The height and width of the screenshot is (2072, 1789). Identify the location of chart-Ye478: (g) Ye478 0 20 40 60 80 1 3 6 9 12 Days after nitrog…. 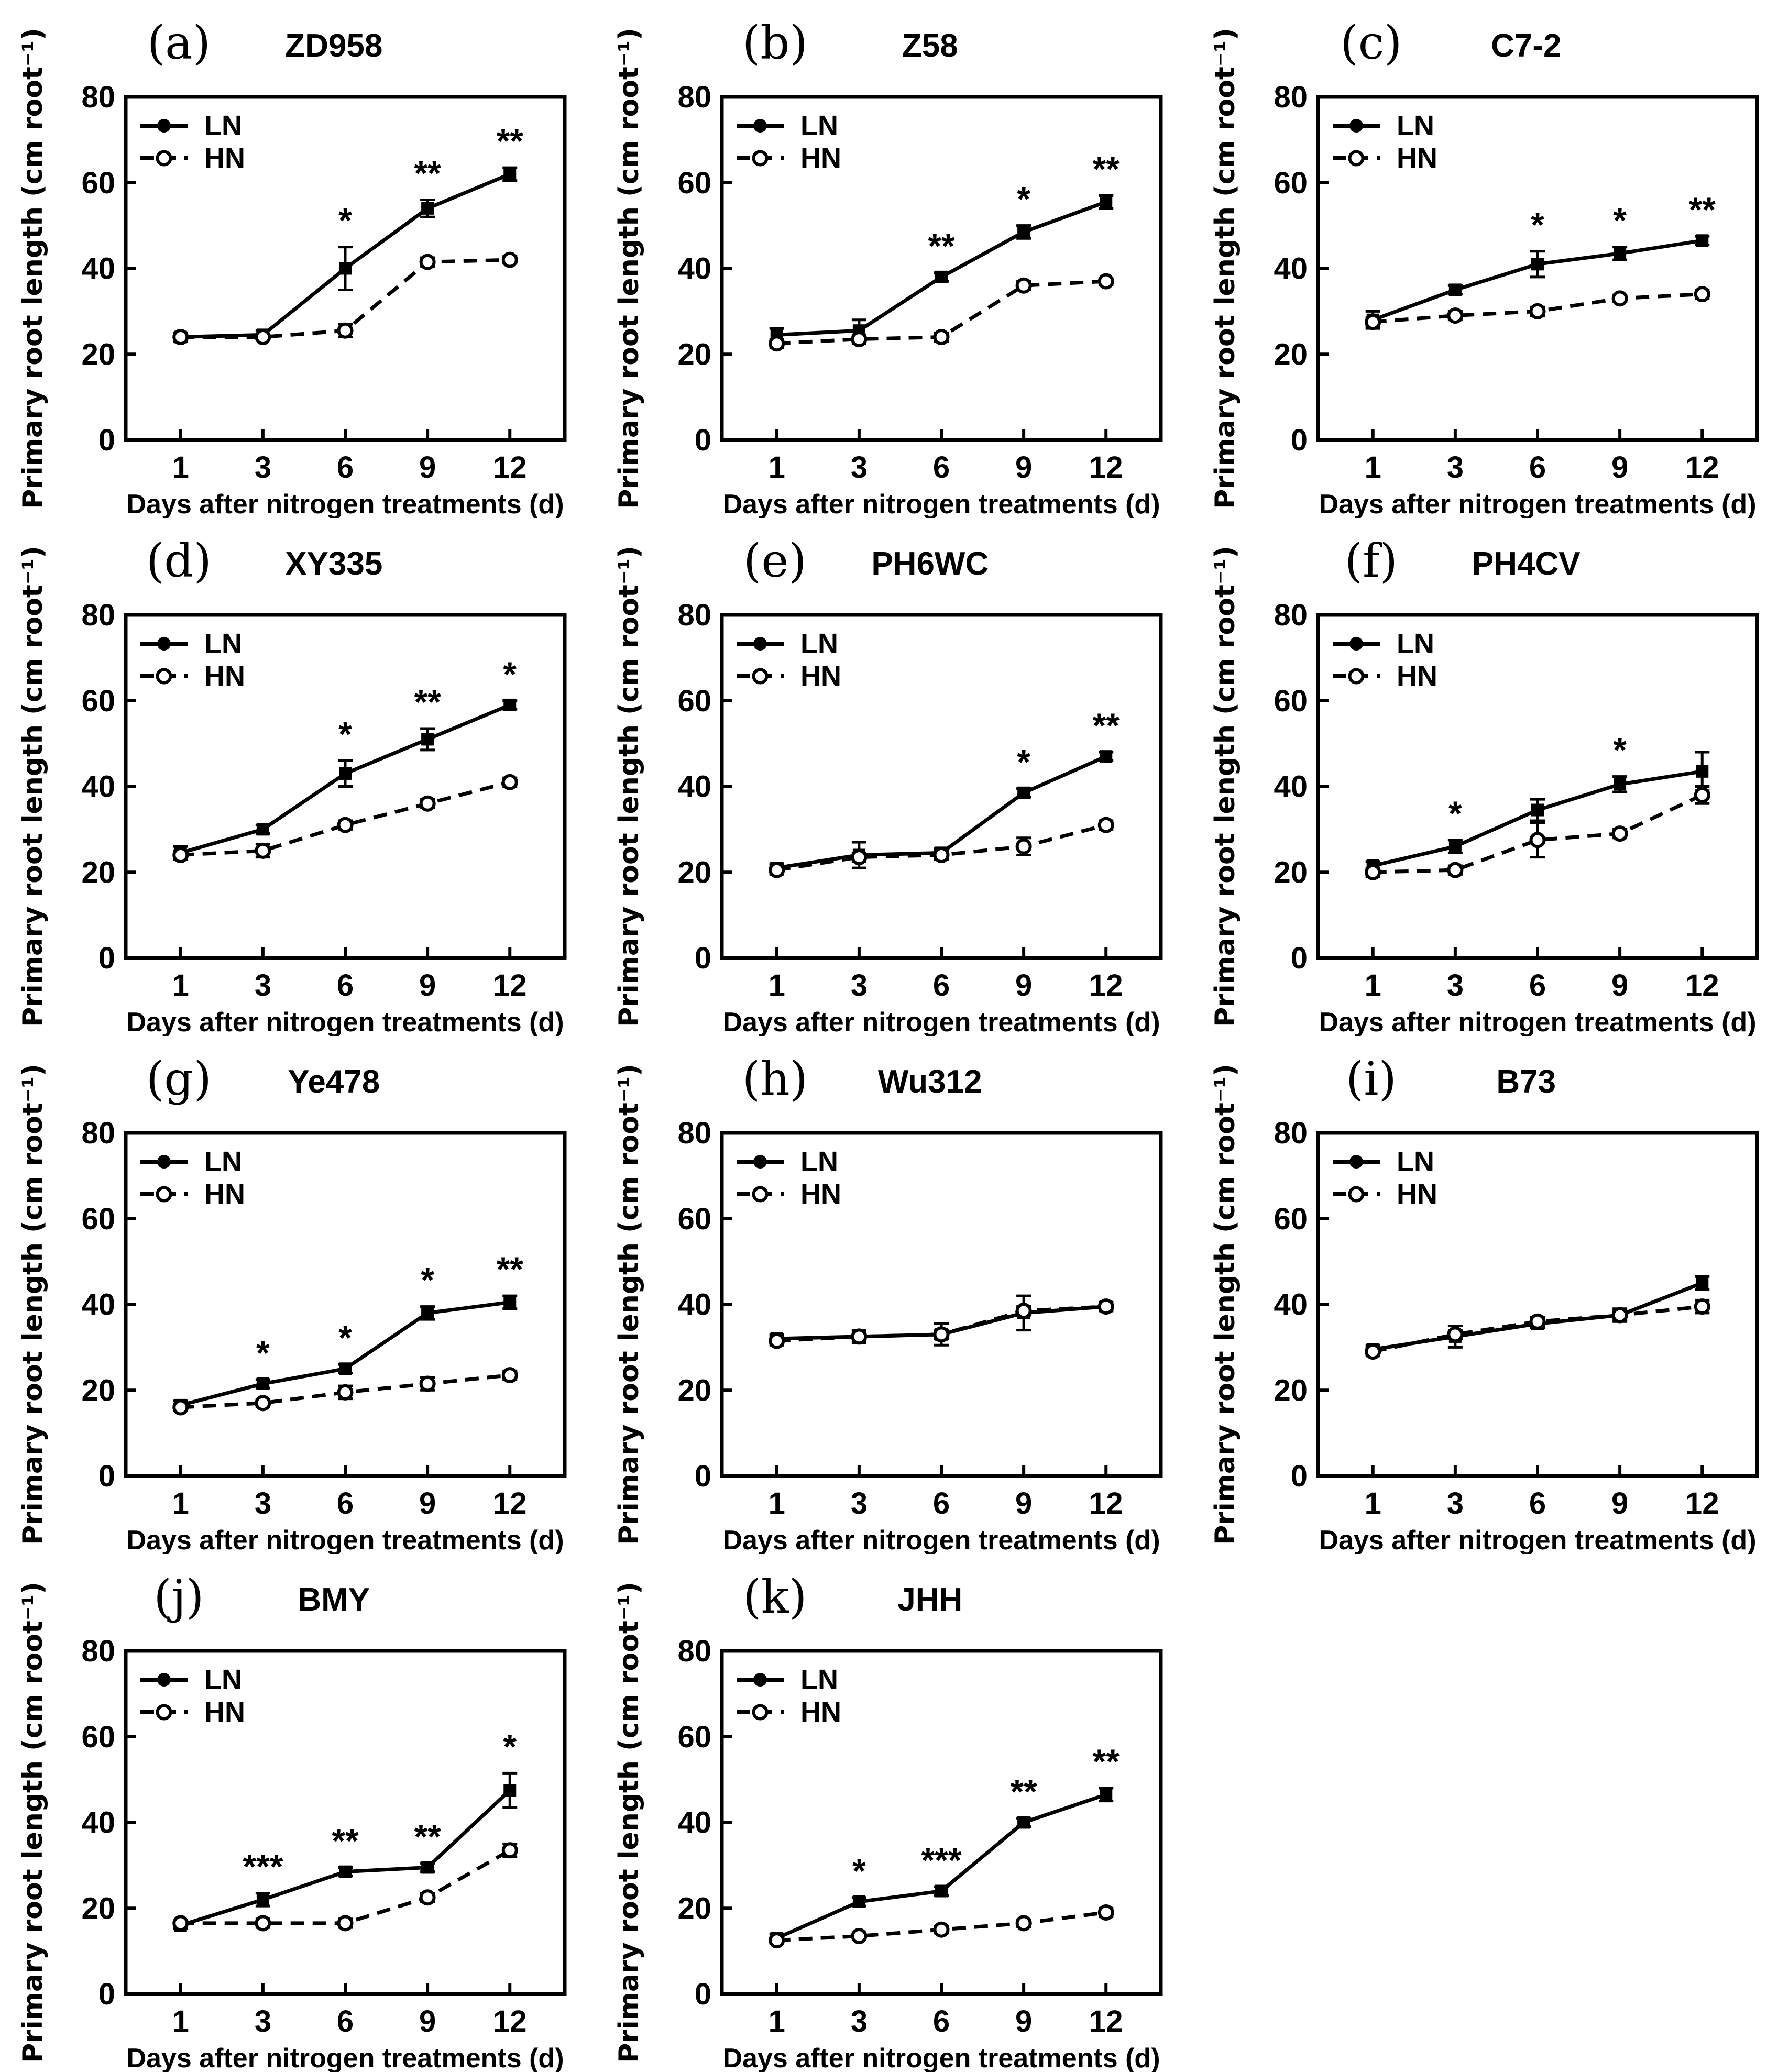
(292, 1303).